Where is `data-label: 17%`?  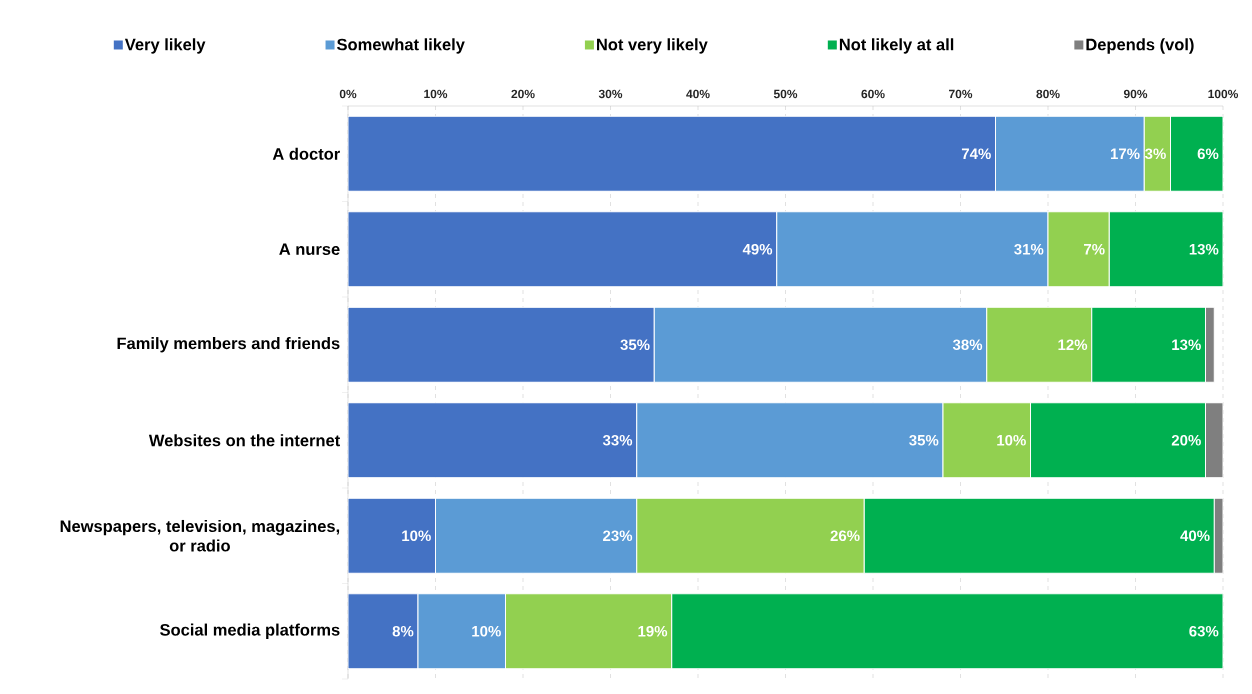 data-label: 17% is located at coordinates (1125, 154).